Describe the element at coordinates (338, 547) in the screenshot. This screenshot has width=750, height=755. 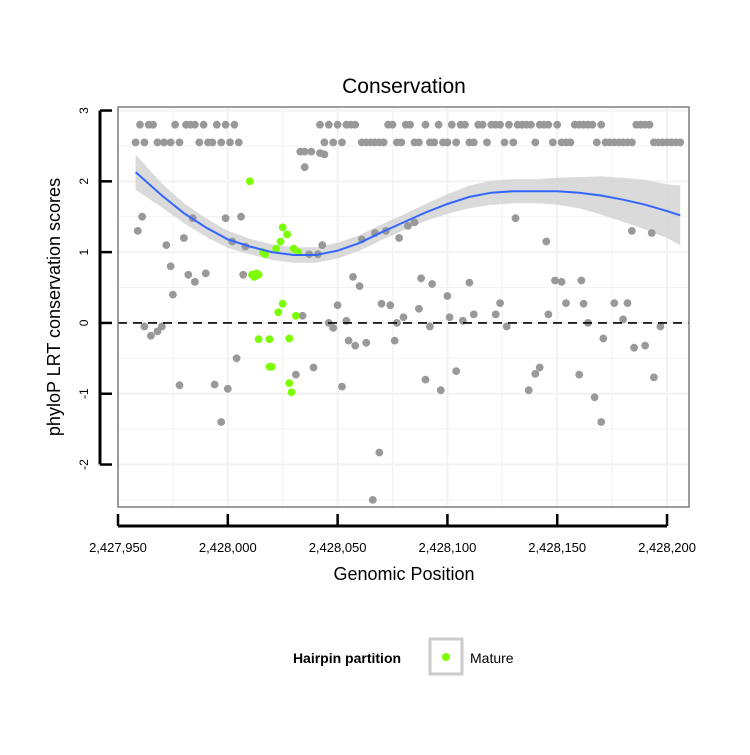
I see `x-tick-label: 2,428,050` at that location.